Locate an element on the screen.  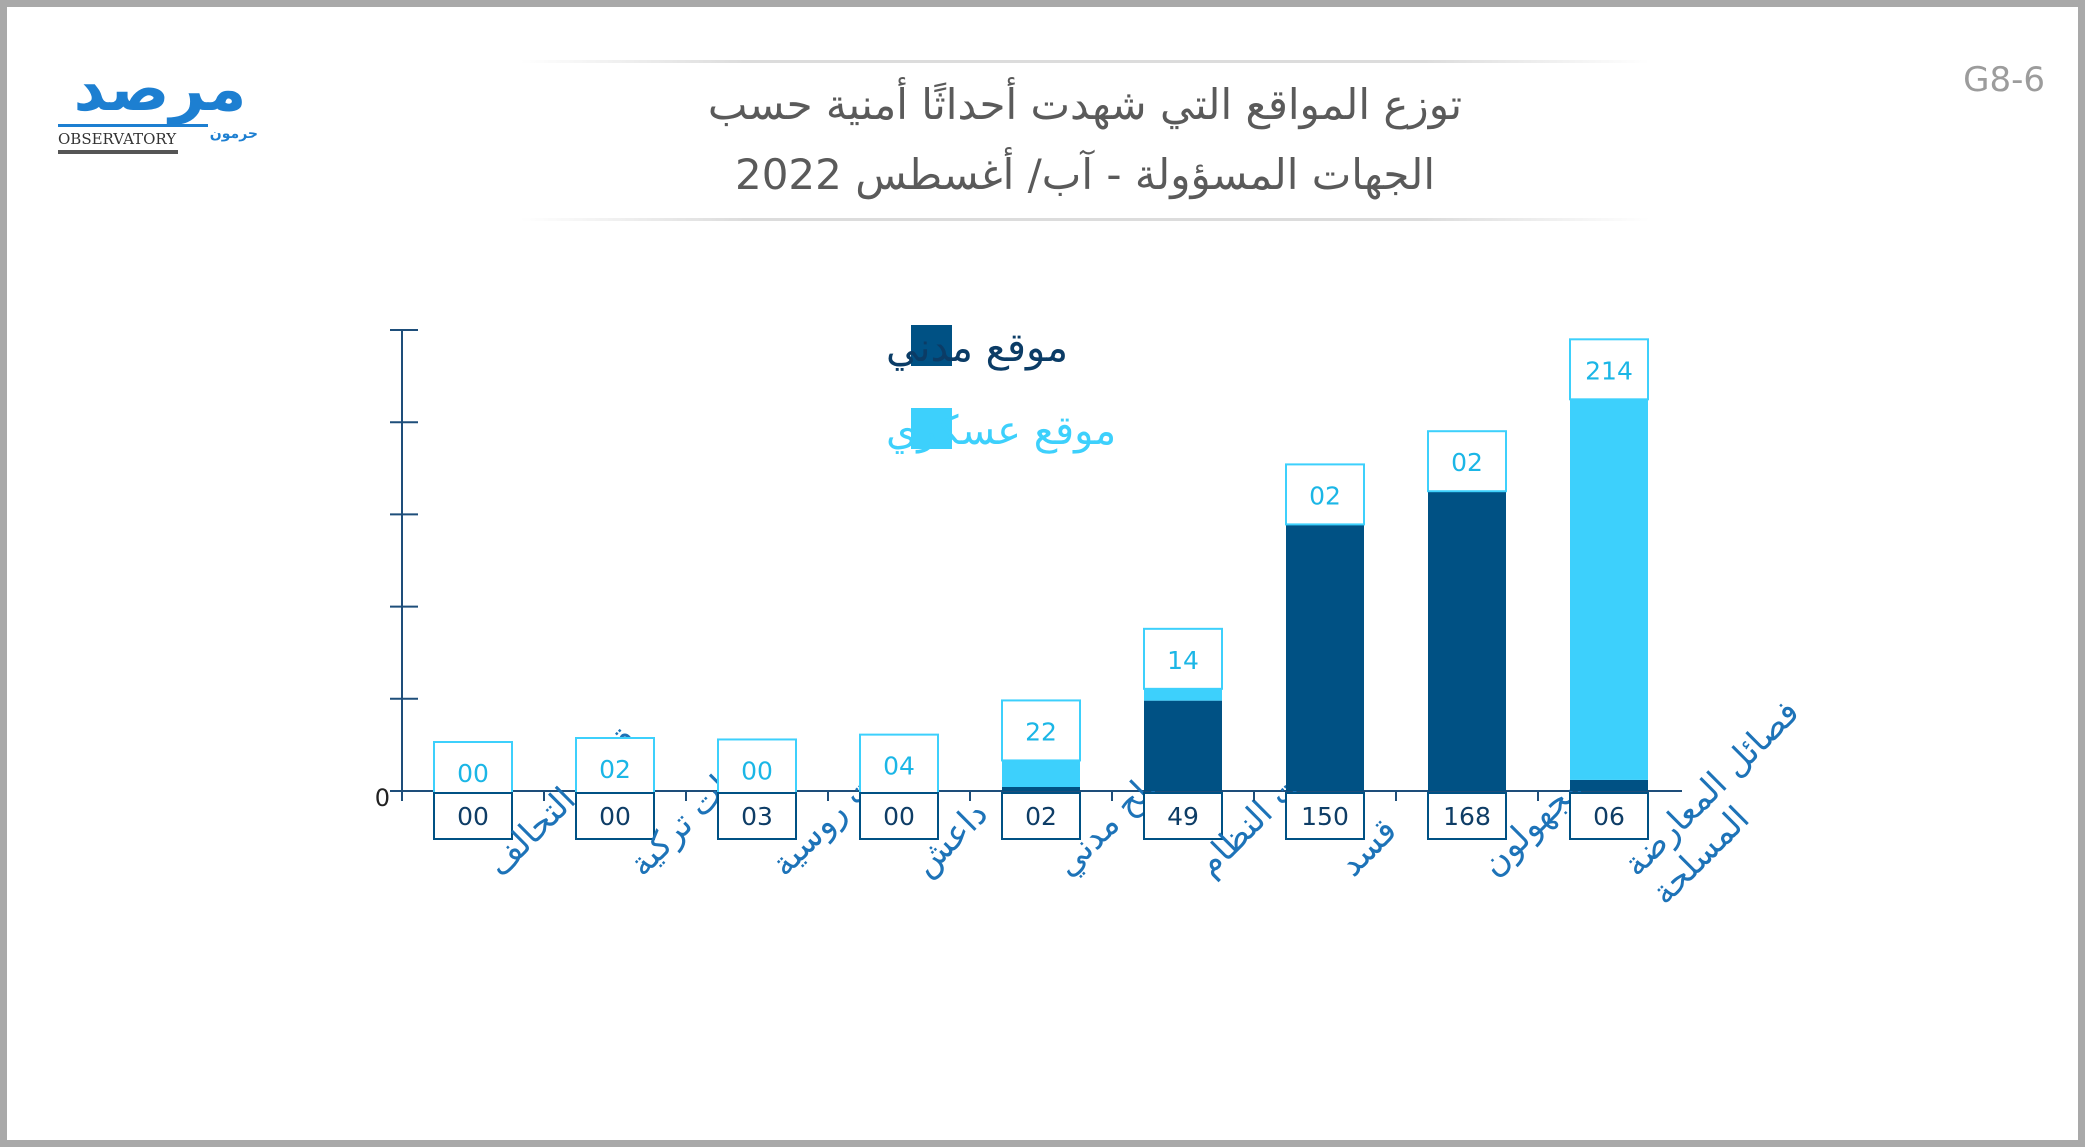
civilian-value-label: 168 is located at coordinates (1467, 816).